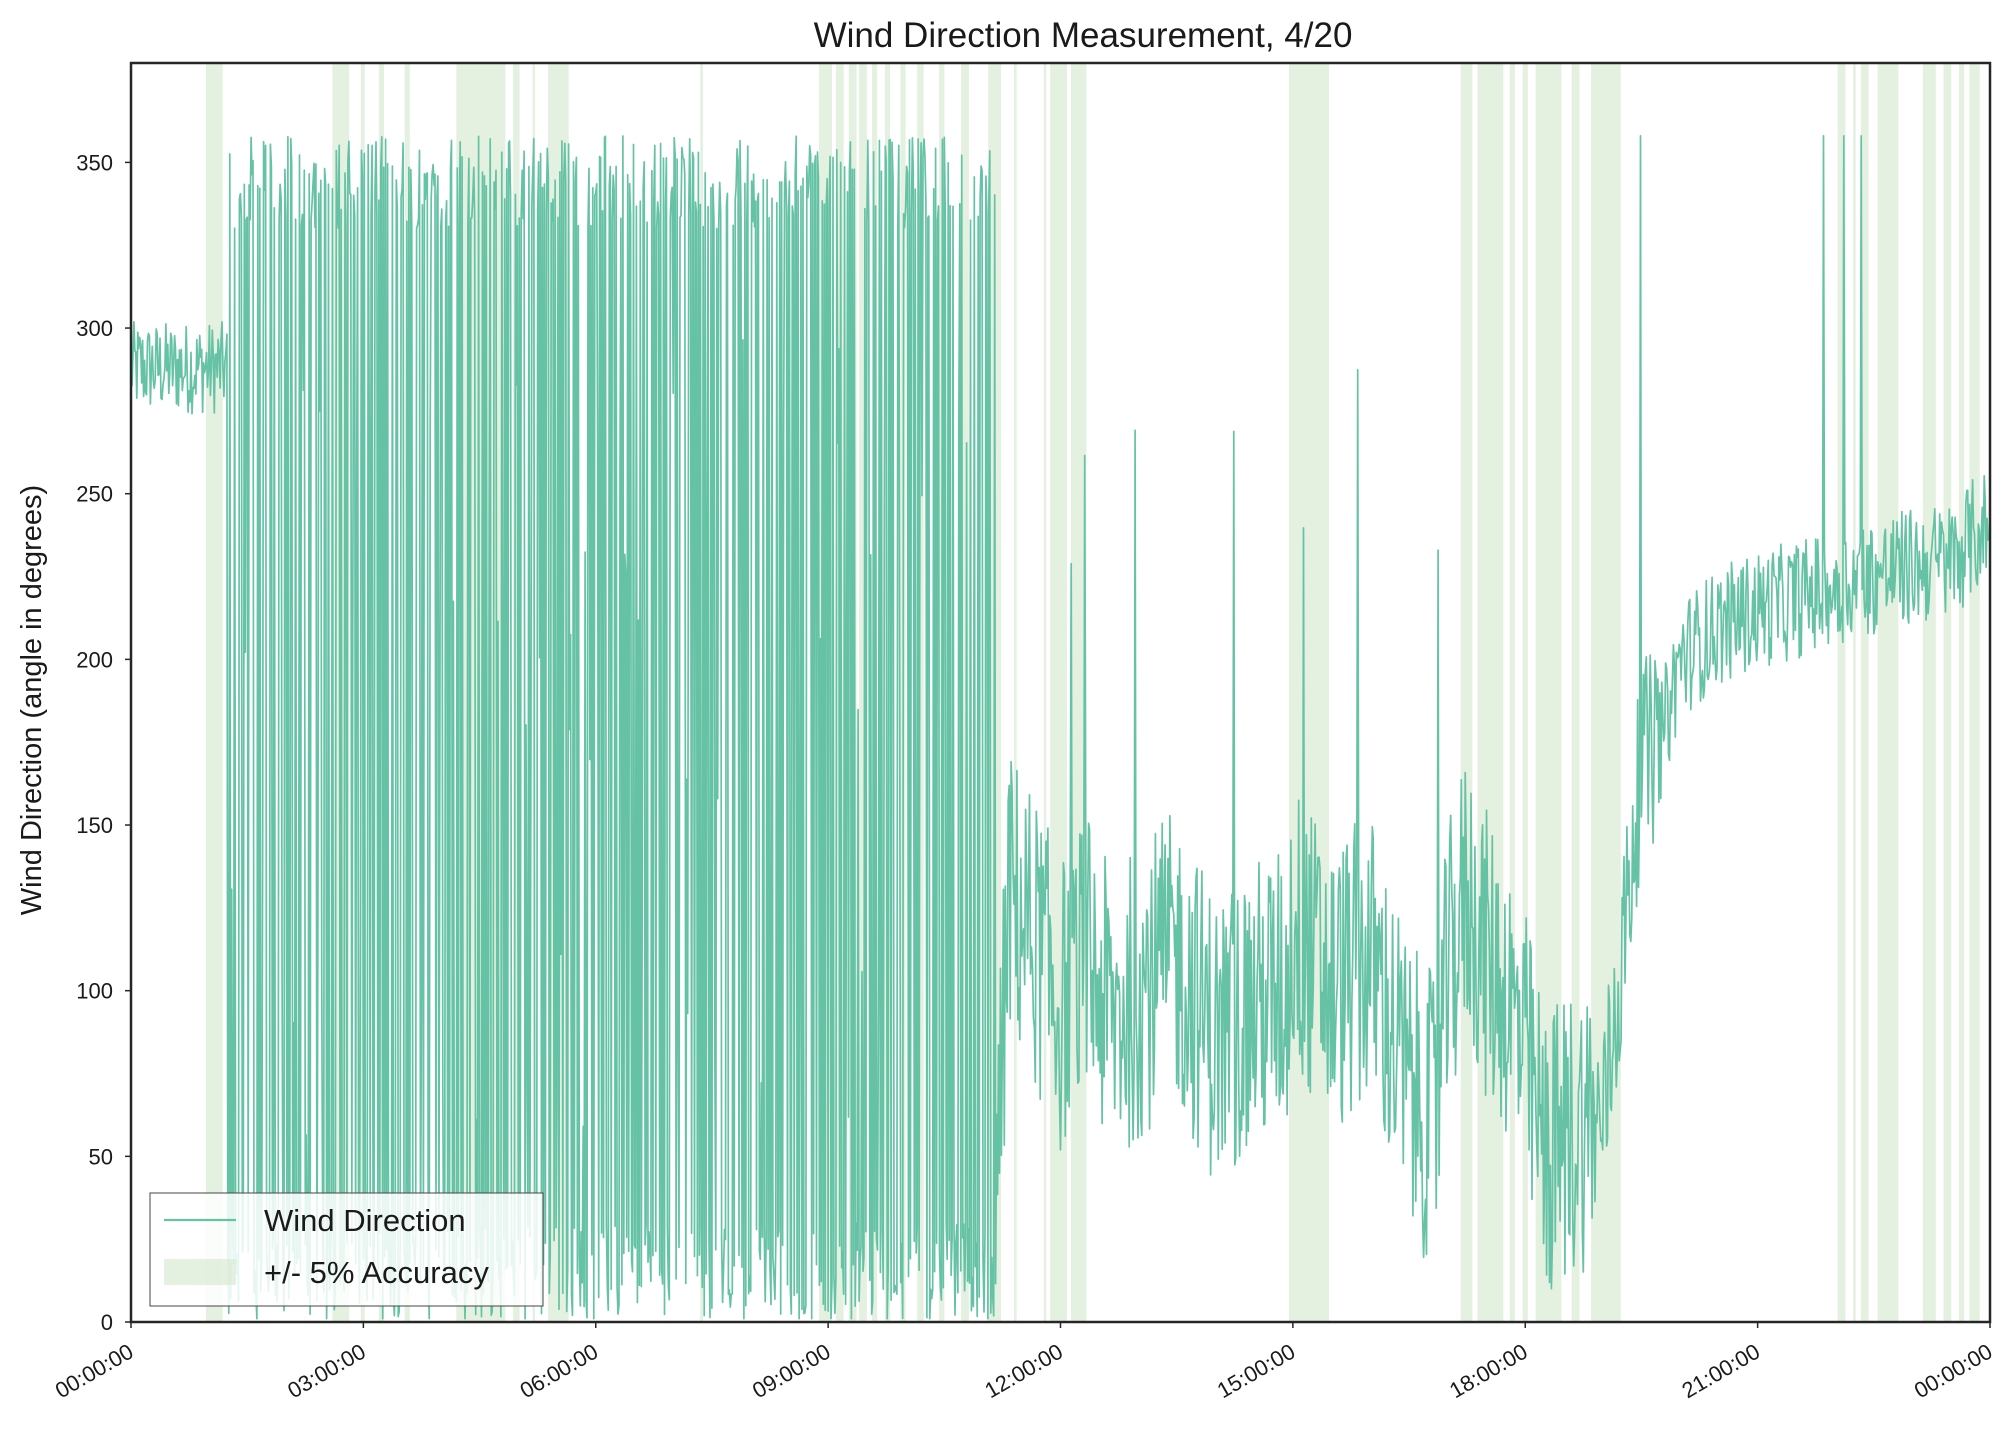 The height and width of the screenshot is (1444, 2010). I want to click on y-tick-label: 0, so click(107, 1322).